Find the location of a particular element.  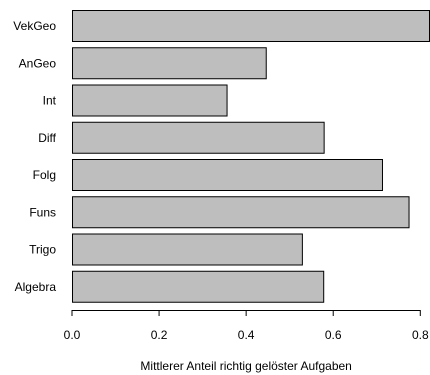

bar-diff is located at coordinates (198, 137).